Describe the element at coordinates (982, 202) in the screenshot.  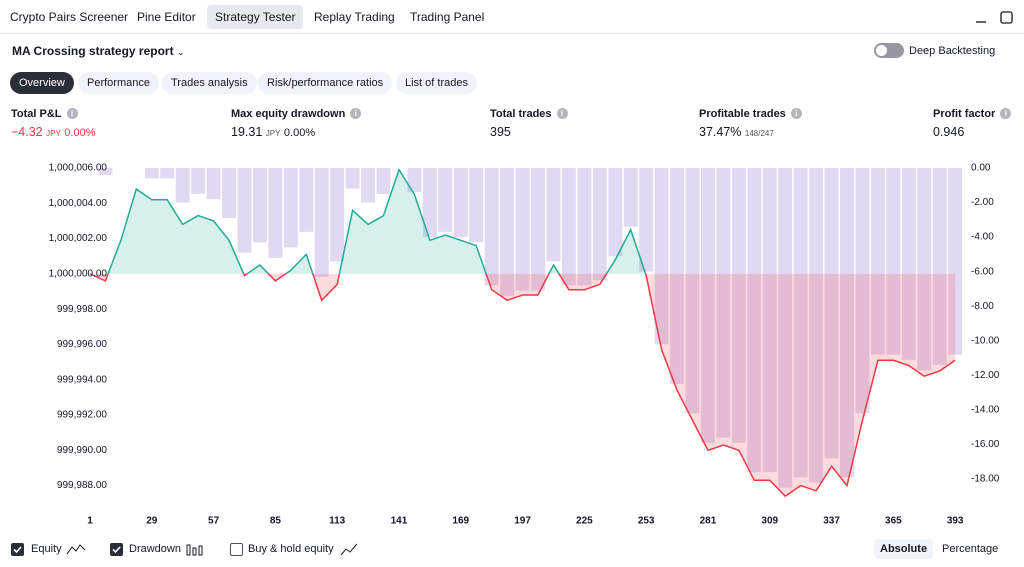
I see `y2-tick-label: -2.00` at that location.